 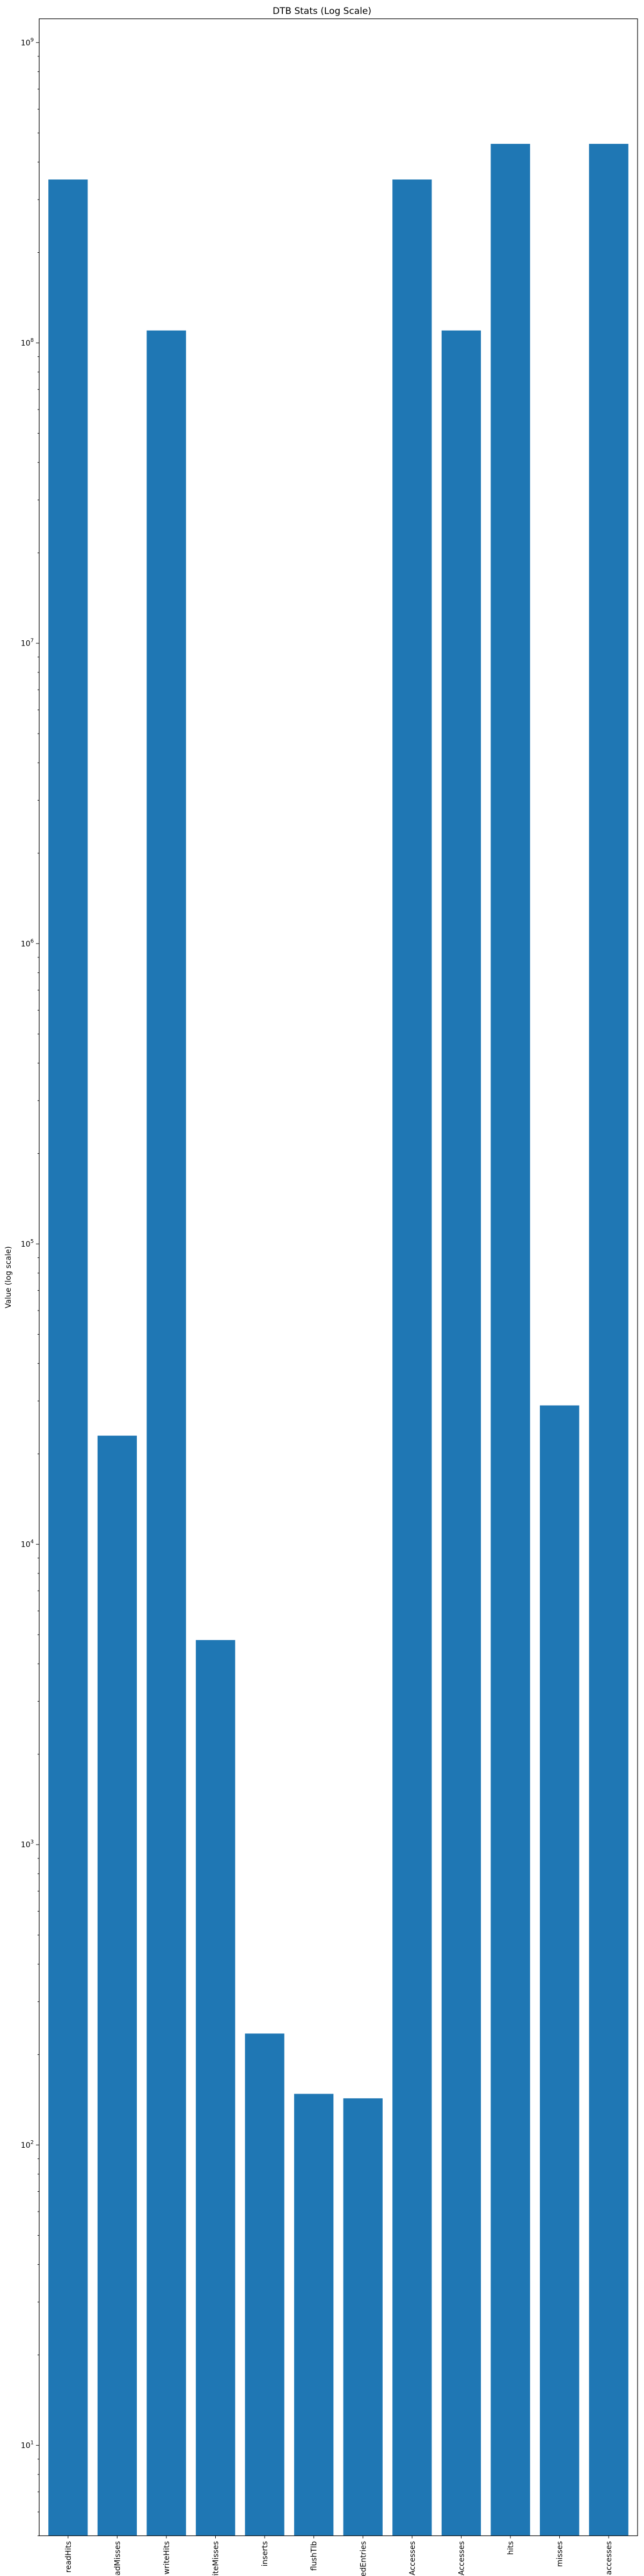 What do you see at coordinates (560, 2554) in the screenshot?
I see `x-tick-label-misses: misses` at bounding box center [560, 2554].